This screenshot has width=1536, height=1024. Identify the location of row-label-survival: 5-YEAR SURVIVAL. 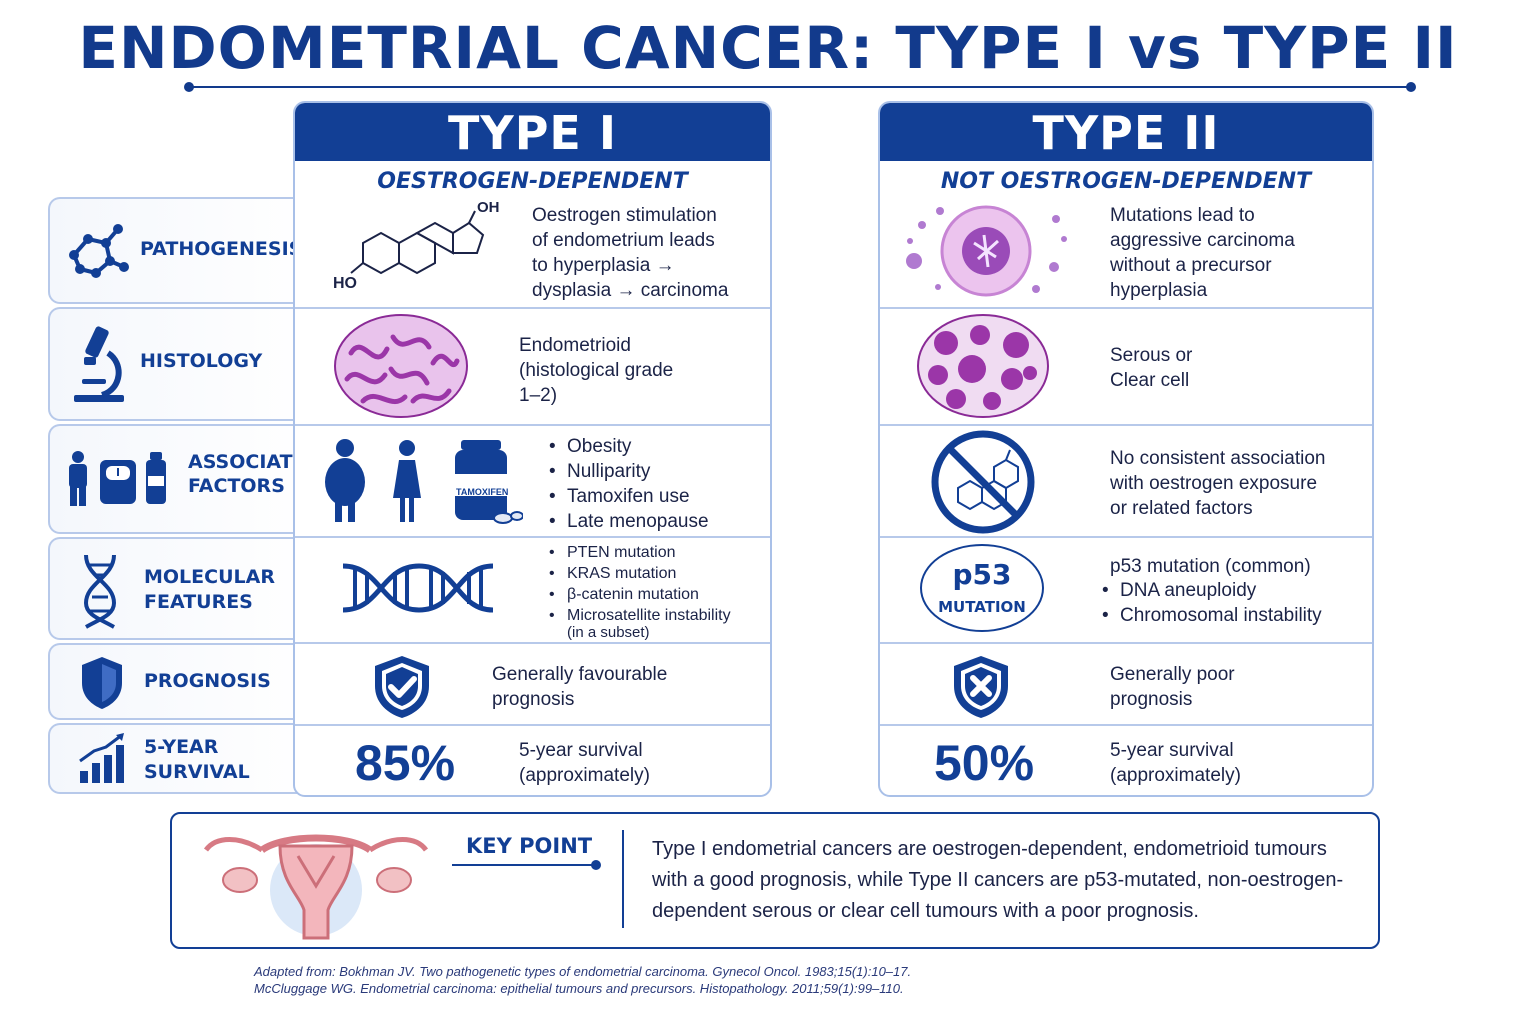
(178, 758).